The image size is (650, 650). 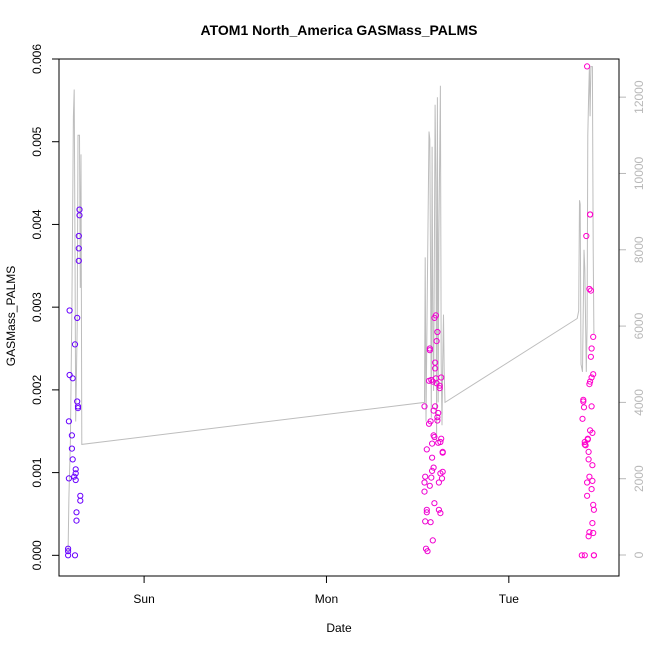 I want to click on y2-tick-label-1: 2000, so click(x=639, y=478).